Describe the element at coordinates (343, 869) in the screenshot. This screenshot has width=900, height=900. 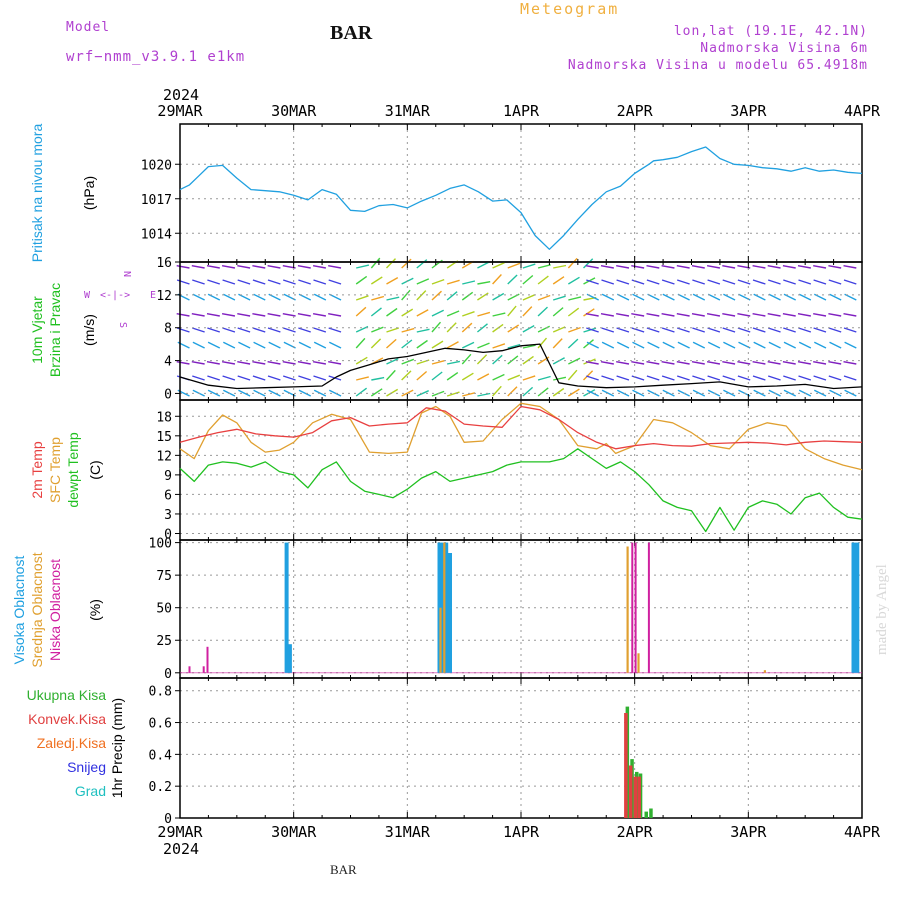
I see `footer-station: BAR` at that location.